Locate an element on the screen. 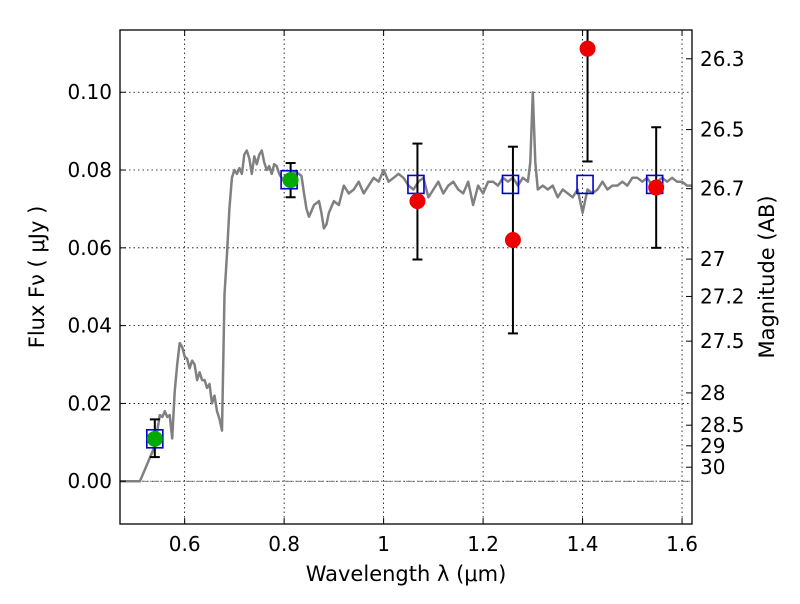 The height and width of the screenshot is (604, 800). right-tick-label: 27.2 is located at coordinates (722, 296).